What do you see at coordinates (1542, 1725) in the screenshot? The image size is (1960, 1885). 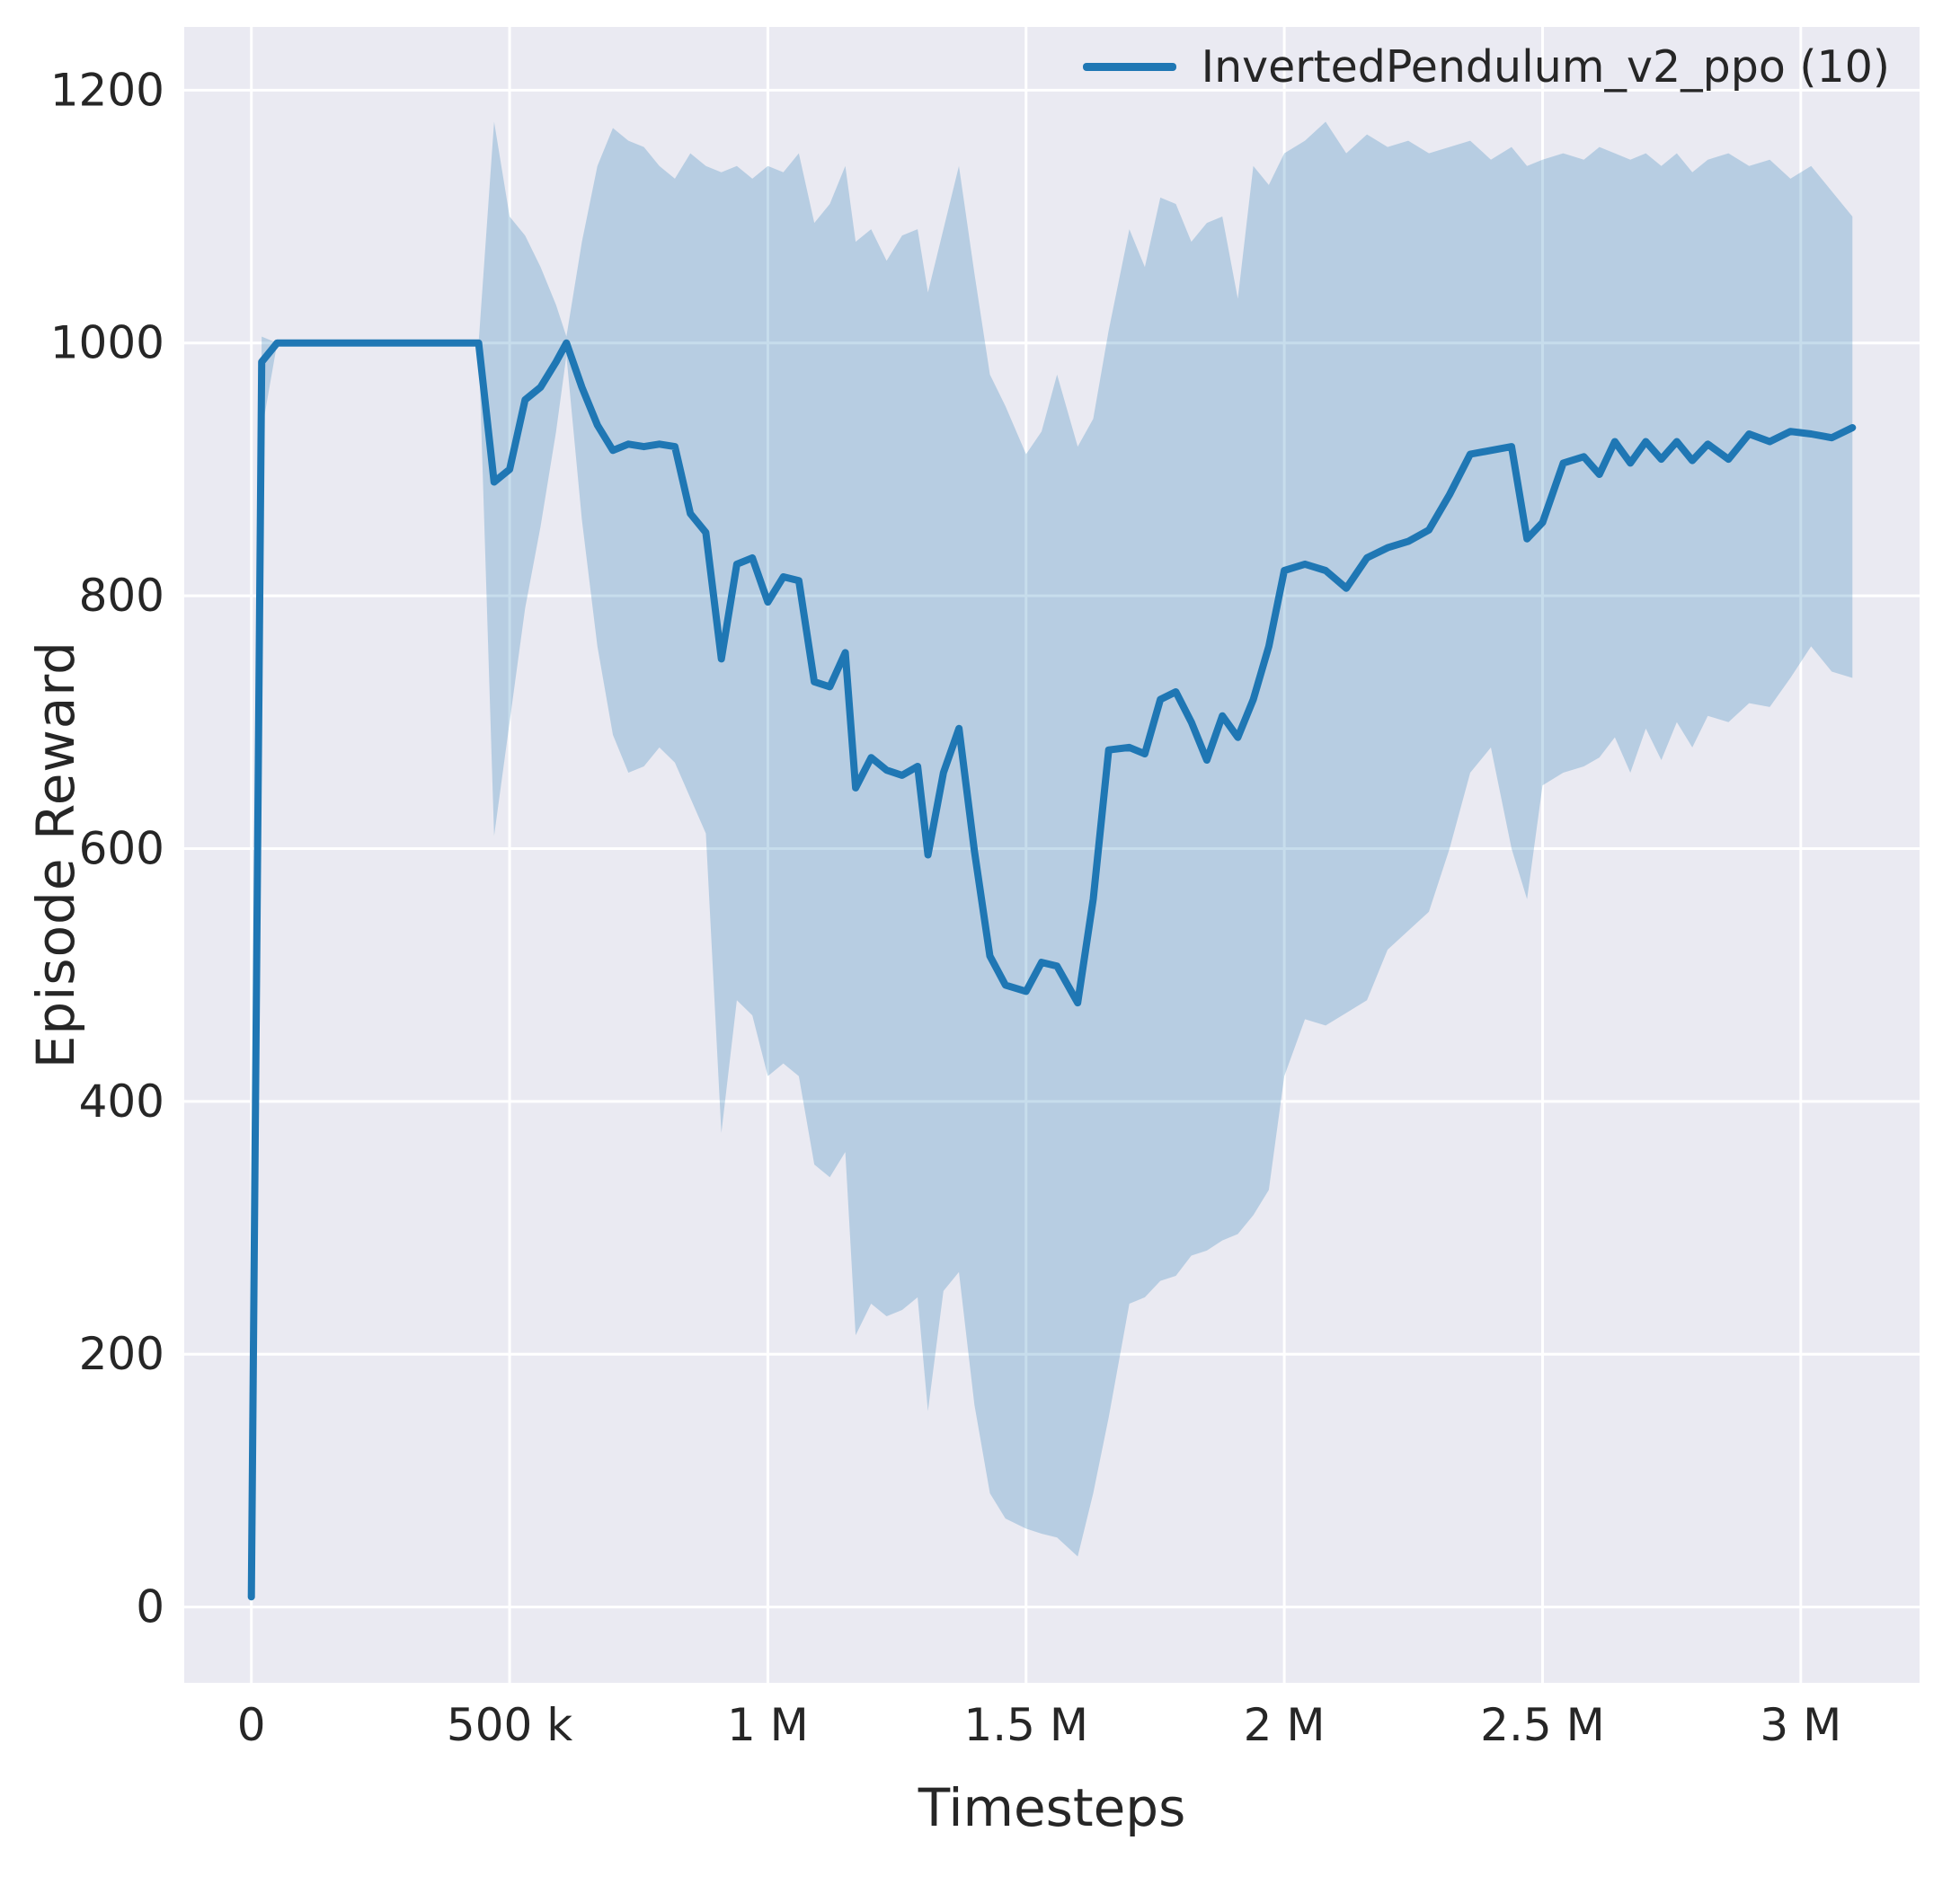 I see `x-tick-label: 2.5 M` at bounding box center [1542, 1725].